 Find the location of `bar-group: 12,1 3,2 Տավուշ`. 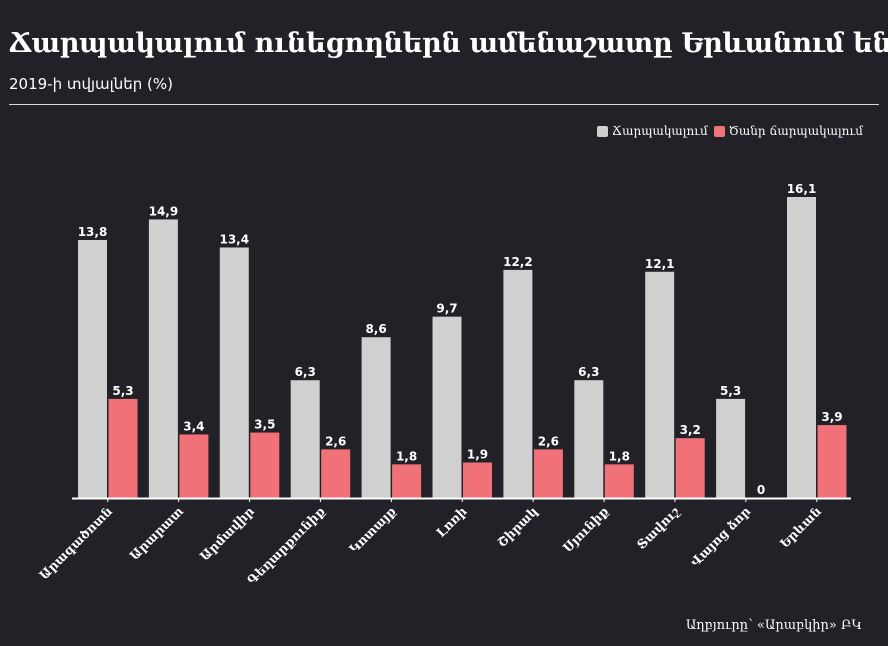

bar-group: 12,1 3,2 Տավուշ is located at coordinates (669, 404).